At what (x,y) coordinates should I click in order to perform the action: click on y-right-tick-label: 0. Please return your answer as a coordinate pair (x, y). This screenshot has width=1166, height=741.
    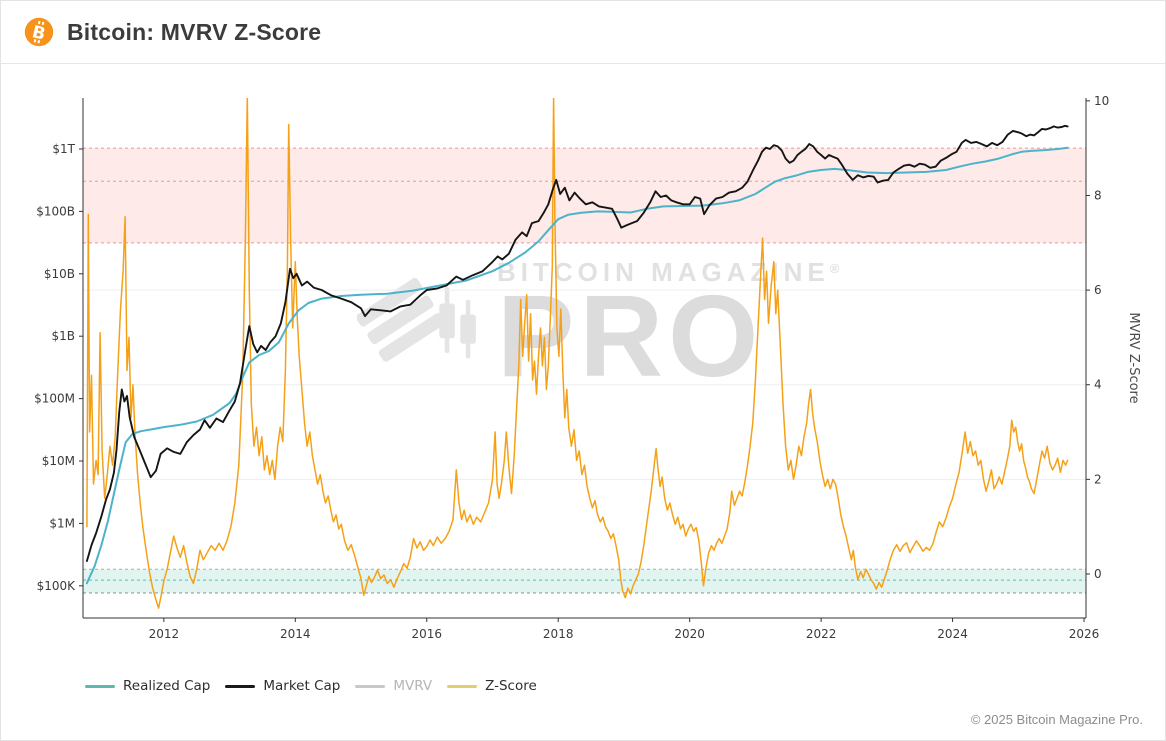
    Looking at the image, I should click on (1098, 574).